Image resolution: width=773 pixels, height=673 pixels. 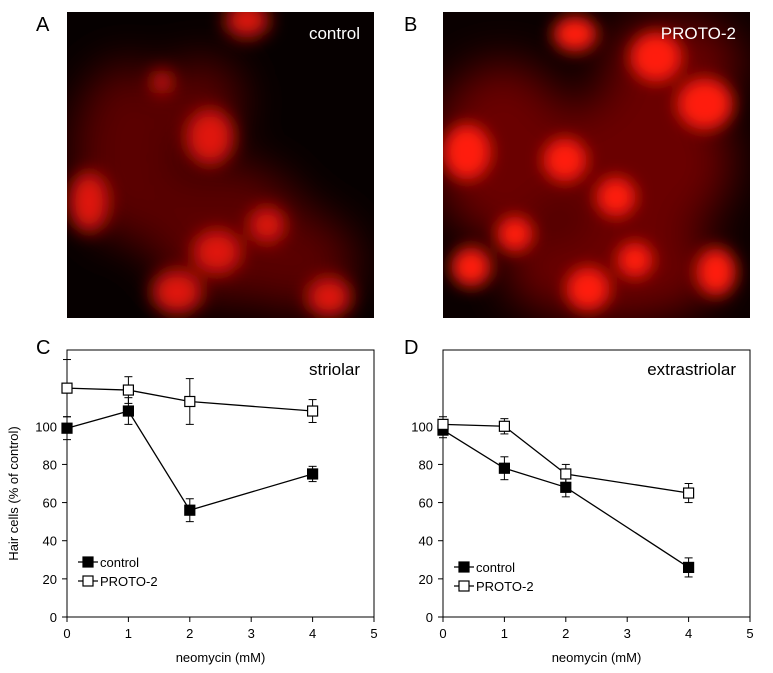 What do you see at coordinates (13, 493) in the screenshot?
I see `chart-striolar-ylabel: Hair cells (% of control)` at bounding box center [13, 493].